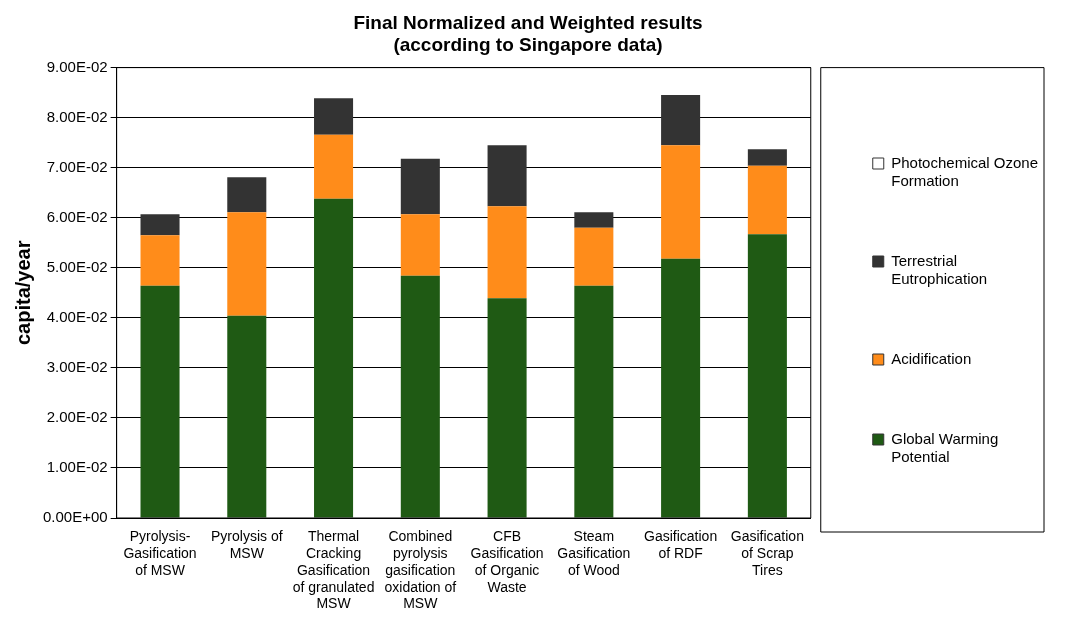 The image size is (1068, 626). I want to click on y-tick-label: 5.00E-02, so click(77, 266).